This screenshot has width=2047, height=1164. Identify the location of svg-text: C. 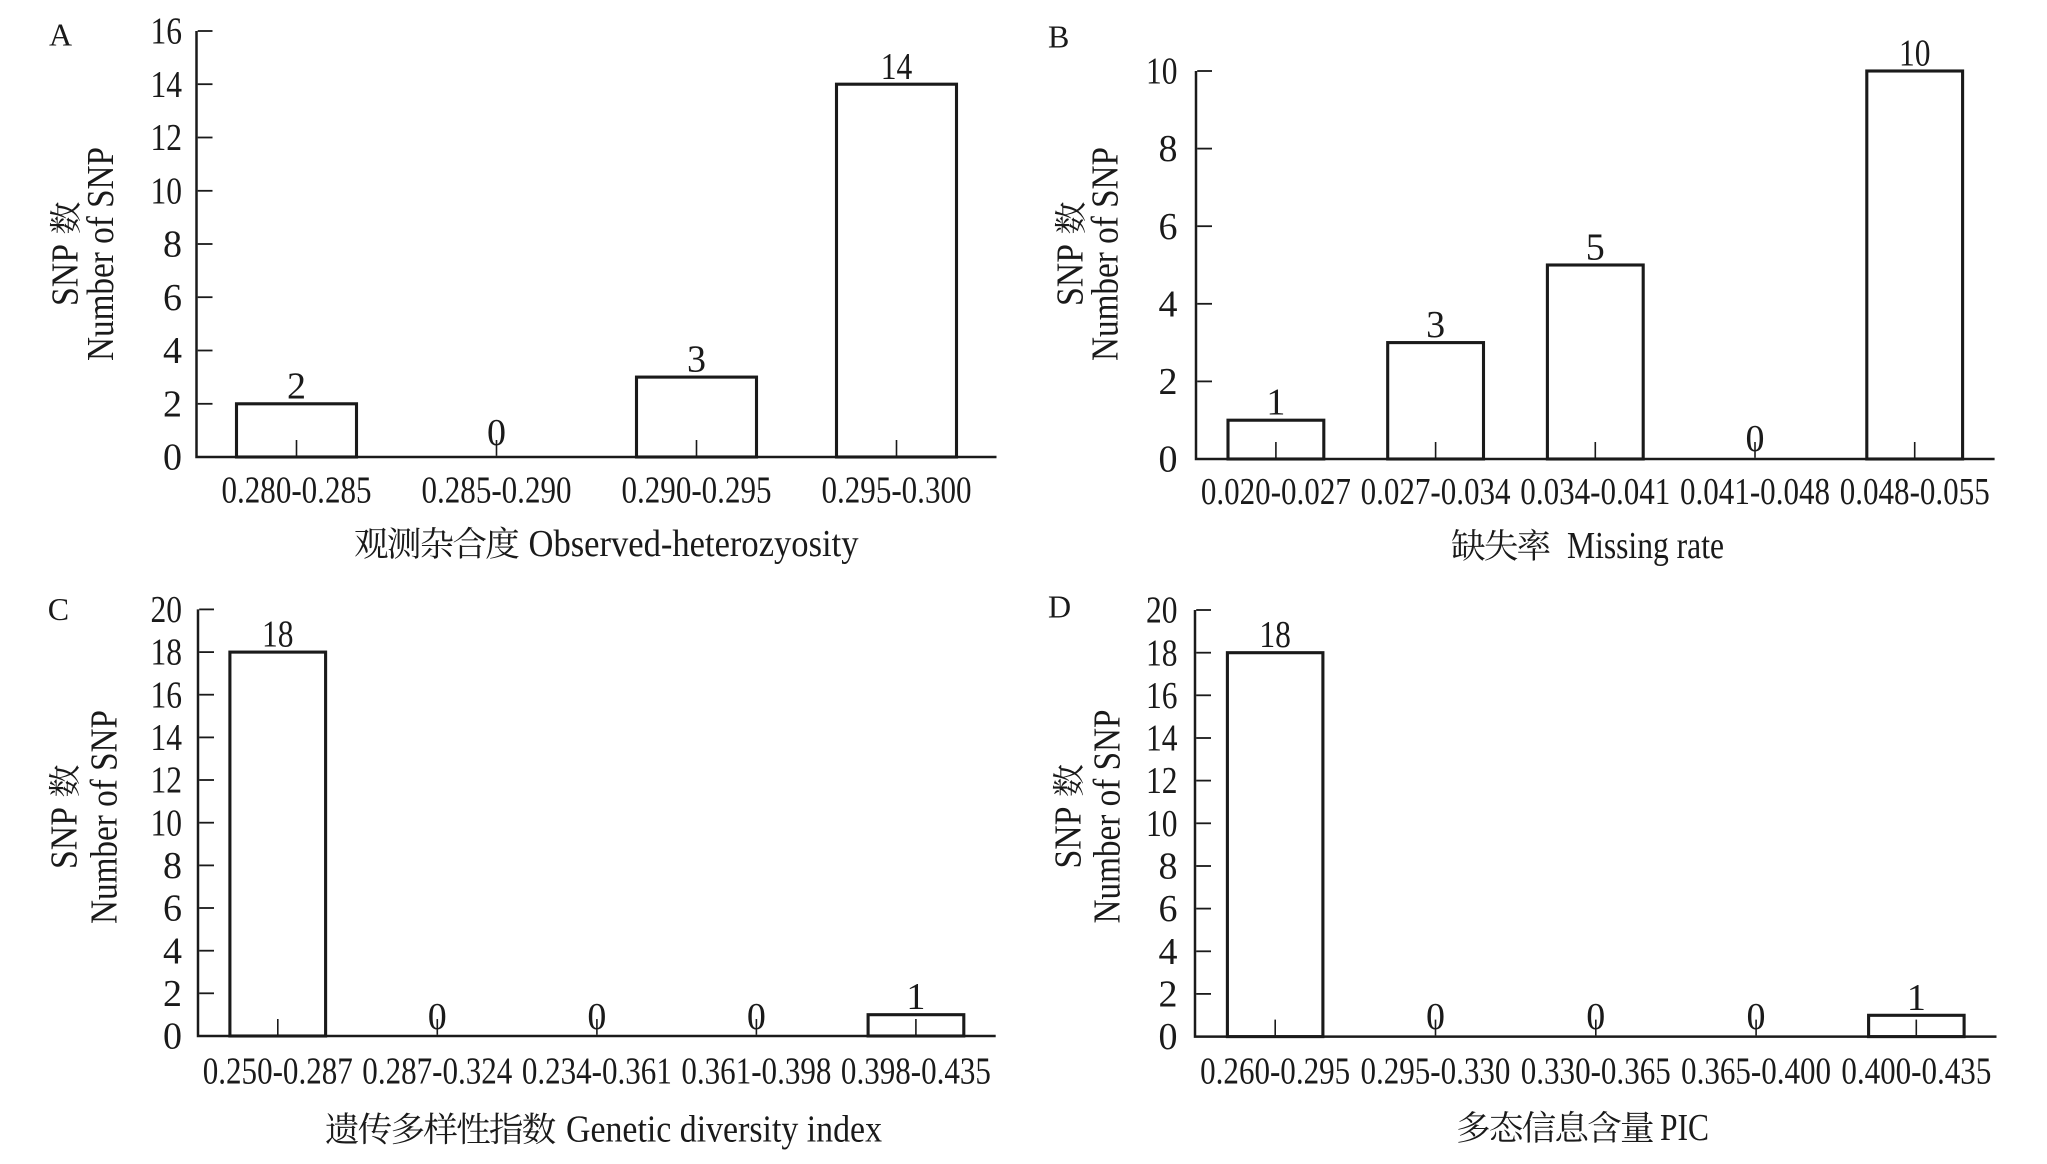
(58, 609).